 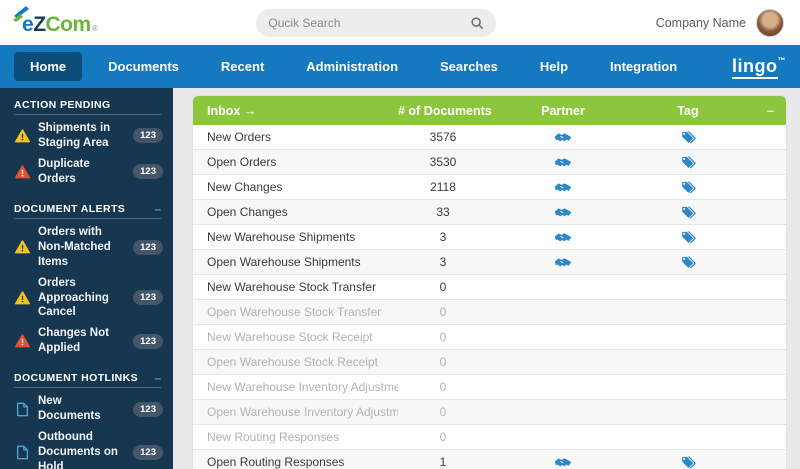 I want to click on ezcom-logo: e Z Com ®, so click(x=55, y=21).